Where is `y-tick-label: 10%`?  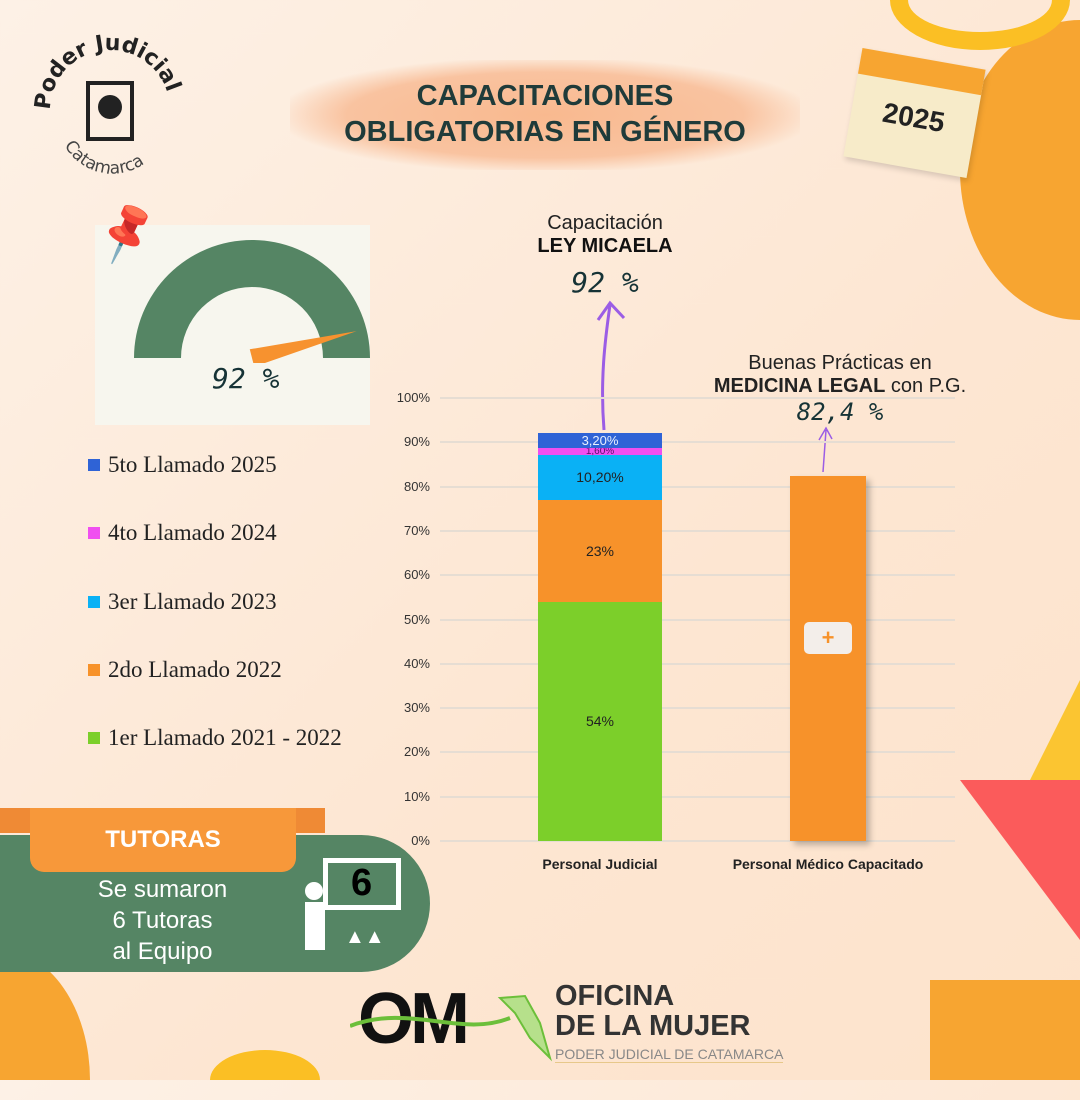 y-tick-label: 10% is located at coordinates (416, 796).